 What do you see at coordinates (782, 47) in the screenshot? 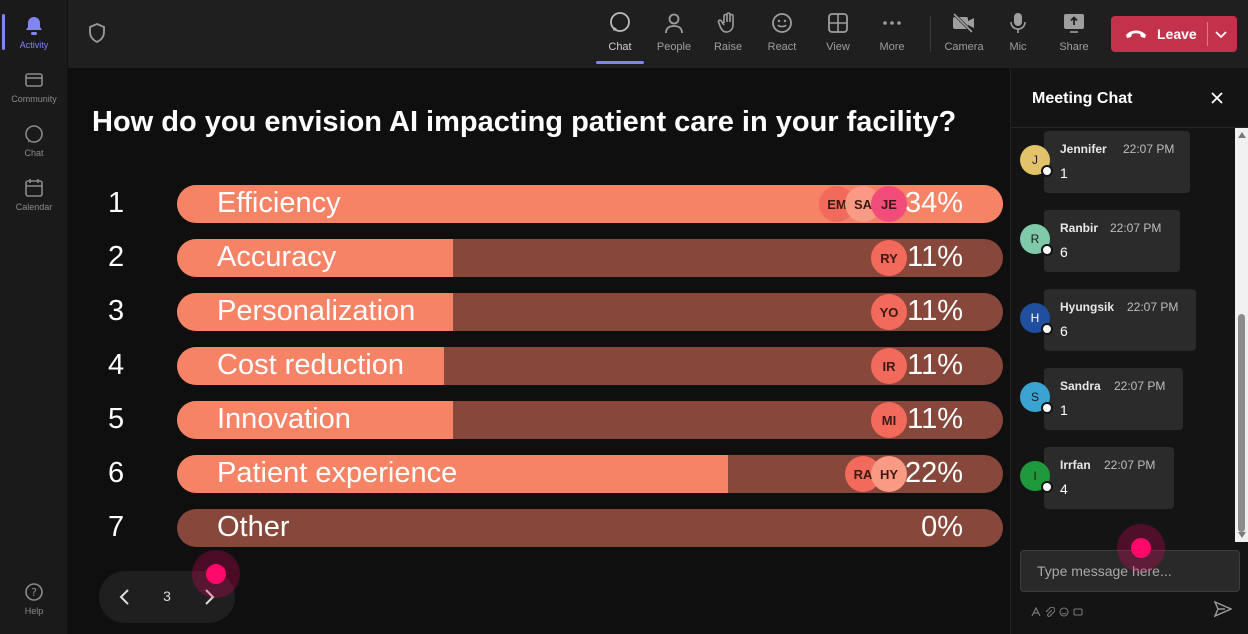
I see `toolbar-label: React` at bounding box center [782, 47].